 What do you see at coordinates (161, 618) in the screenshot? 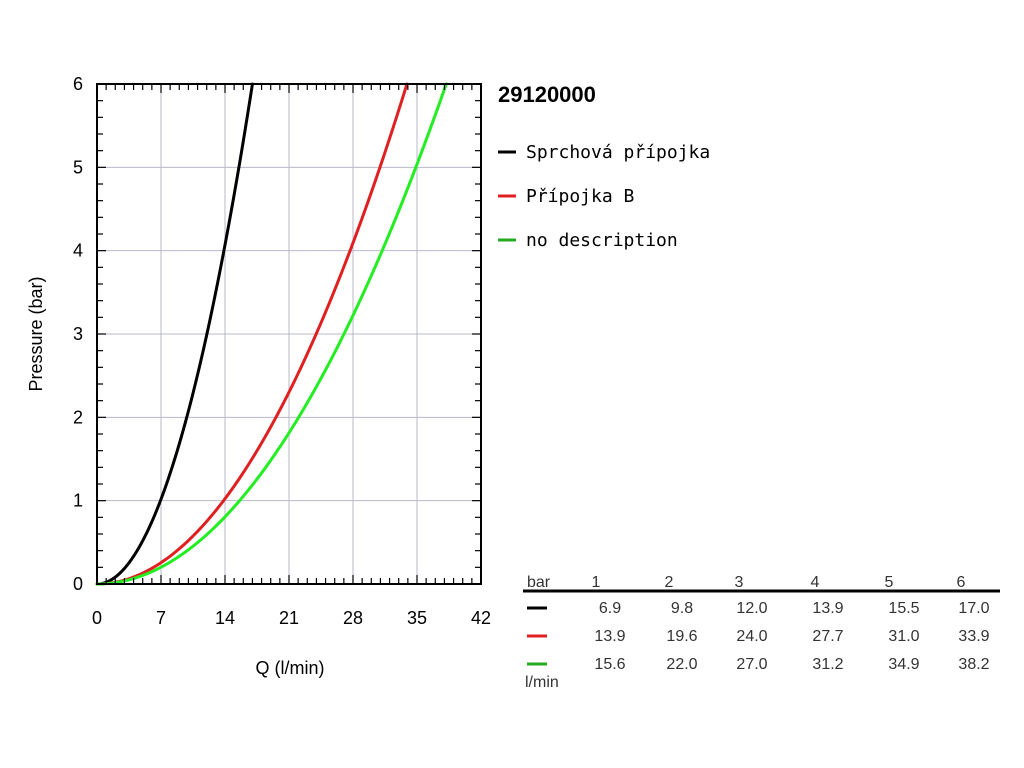
I see `x-tick-label: 7` at bounding box center [161, 618].